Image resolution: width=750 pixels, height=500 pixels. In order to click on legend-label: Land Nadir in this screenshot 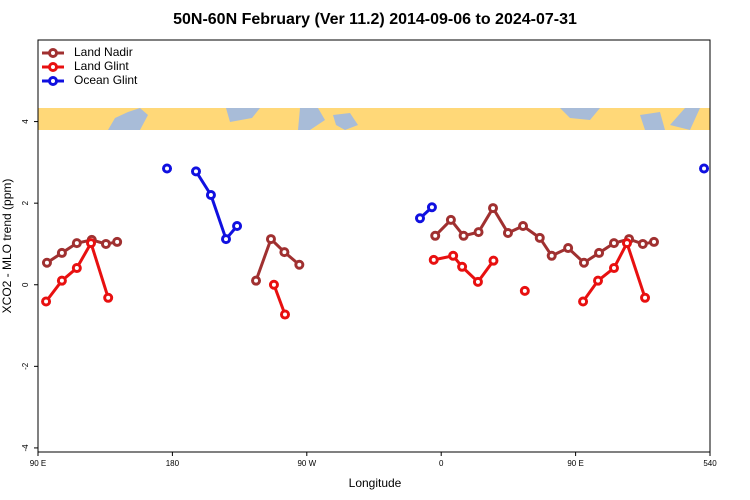, I will do `click(103, 52)`.